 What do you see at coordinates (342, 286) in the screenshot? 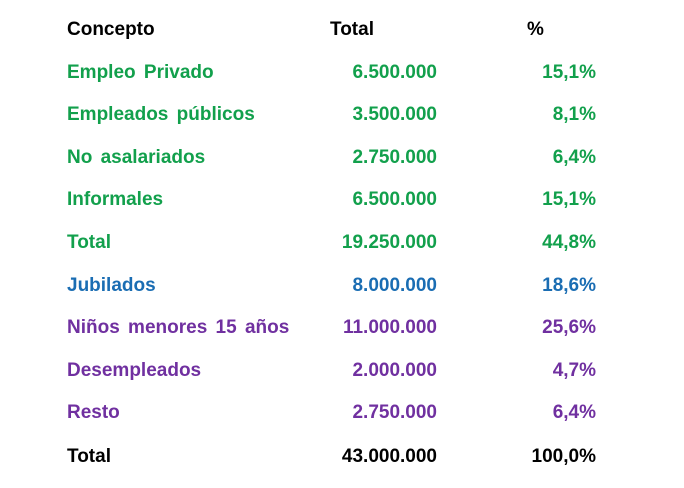
I see `table-row: Jubilados 8.000.000 18,6%` at bounding box center [342, 286].